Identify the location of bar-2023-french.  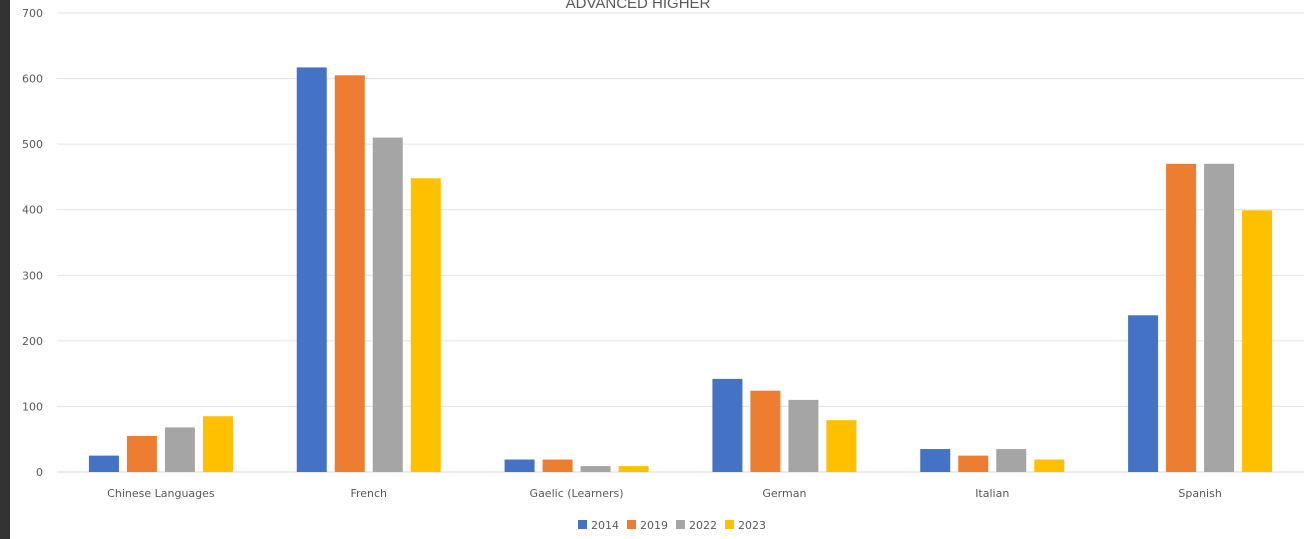
(425, 325).